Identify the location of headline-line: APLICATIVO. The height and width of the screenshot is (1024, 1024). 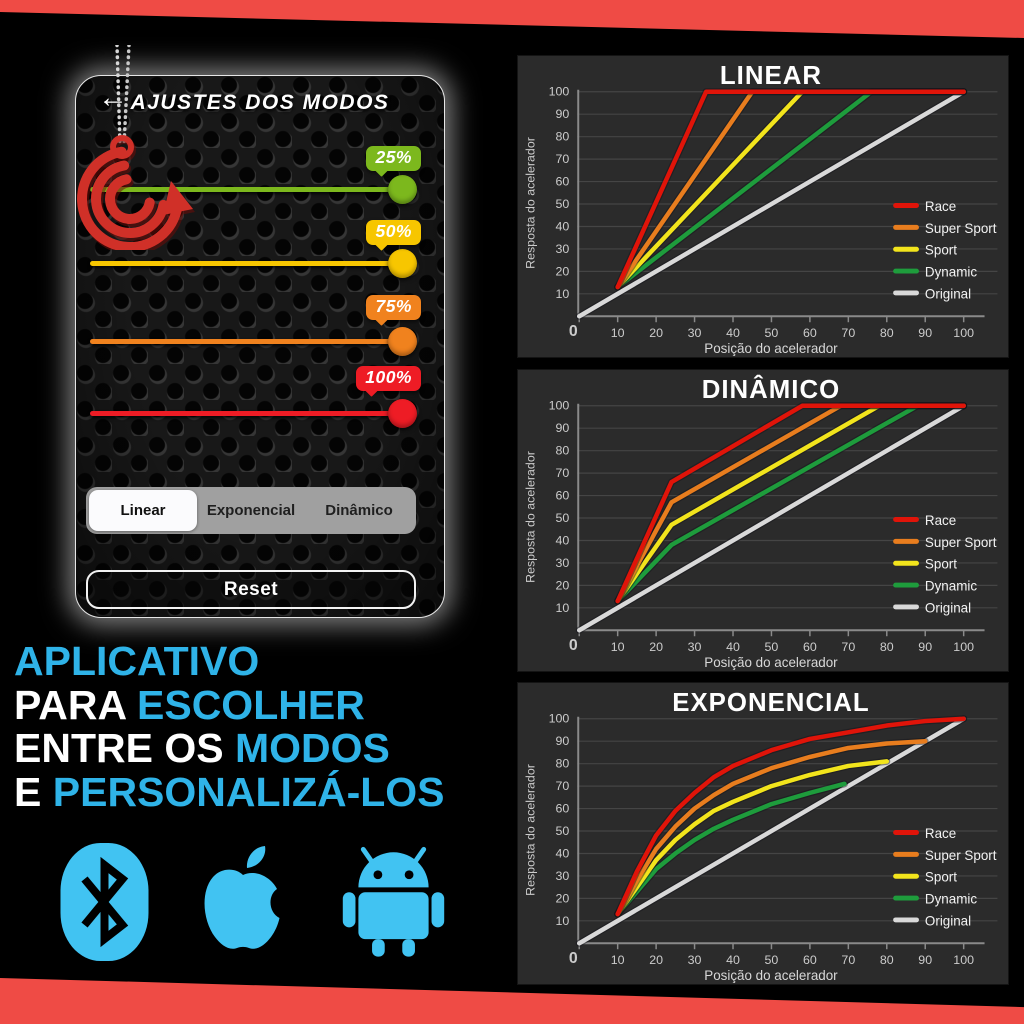
(137, 661).